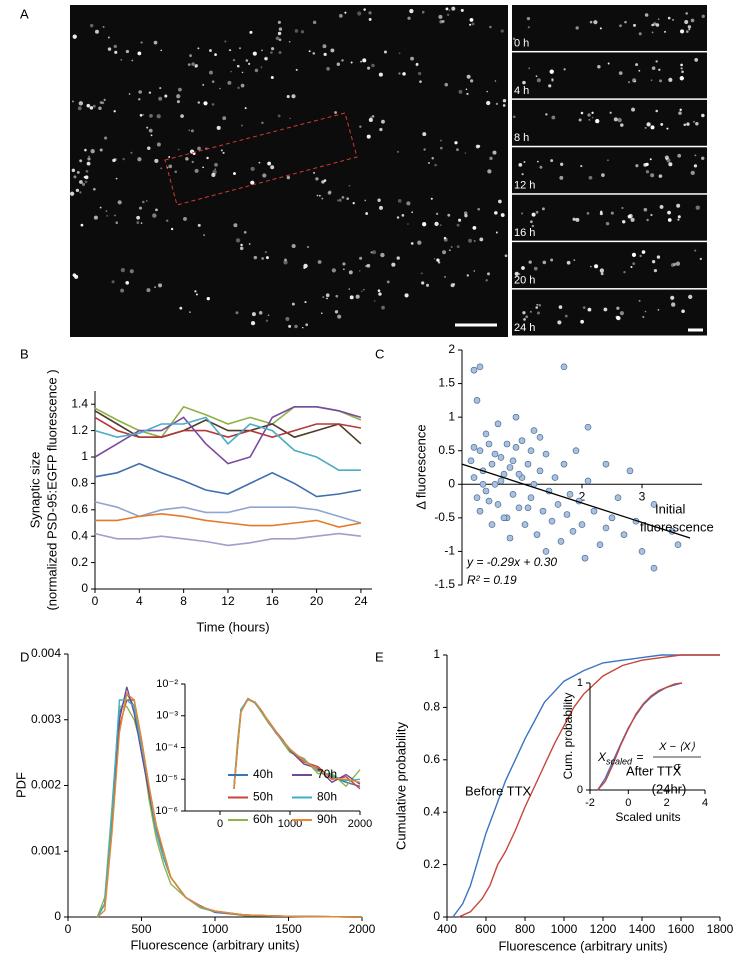 The height and width of the screenshot is (966, 735). Describe the element at coordinates (609, 75) in the screenshot. I see `strip` at that location.